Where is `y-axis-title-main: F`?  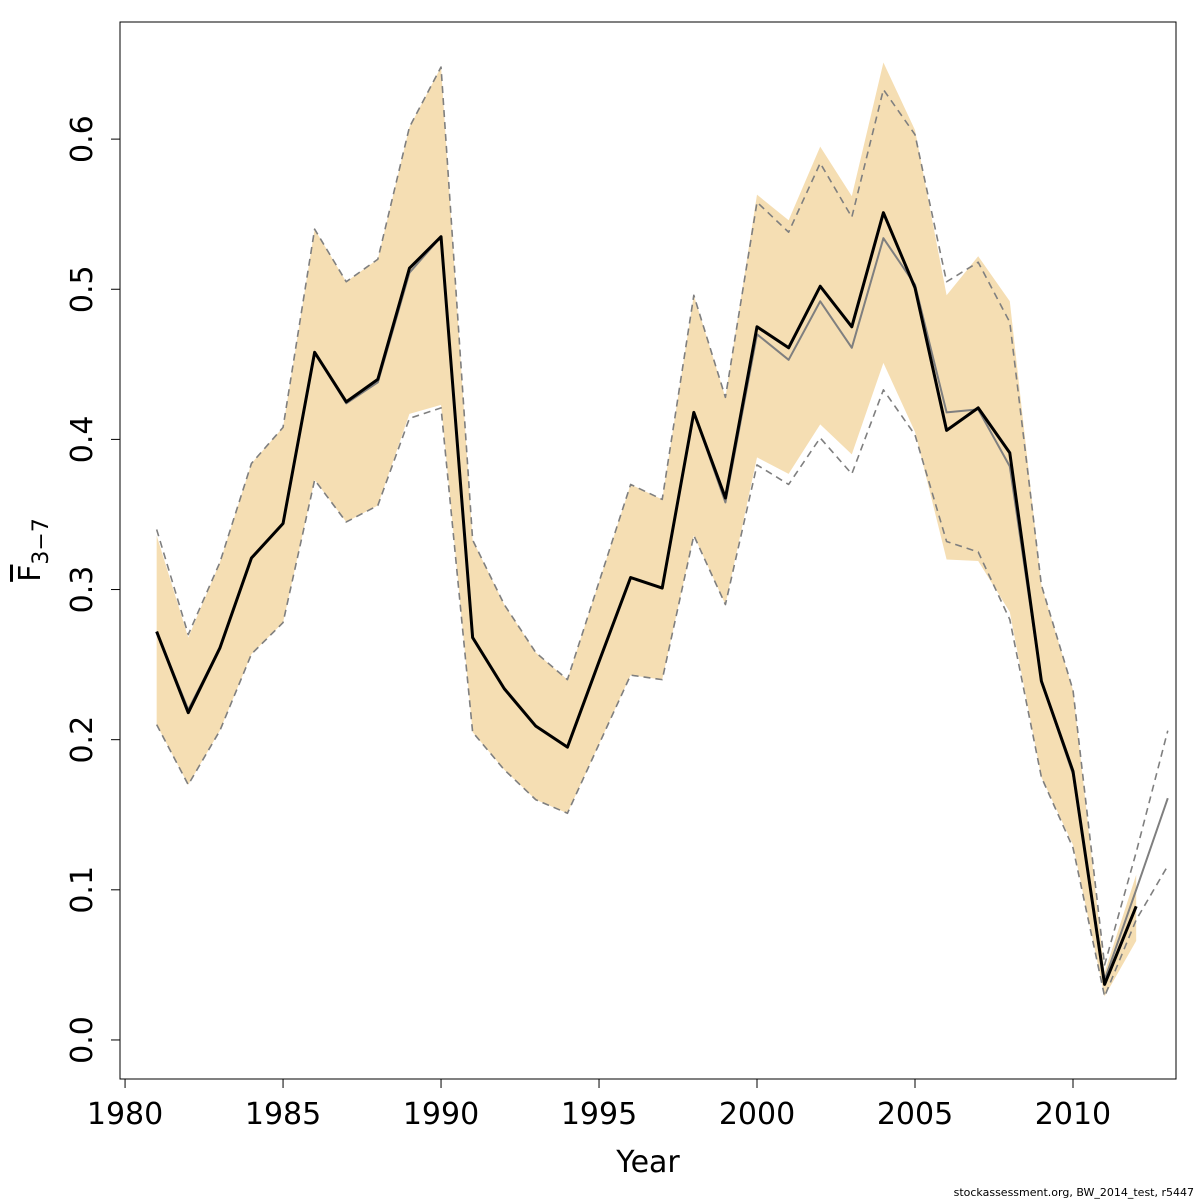 y-axis-title-main: F is located at coordinates (30, 573).